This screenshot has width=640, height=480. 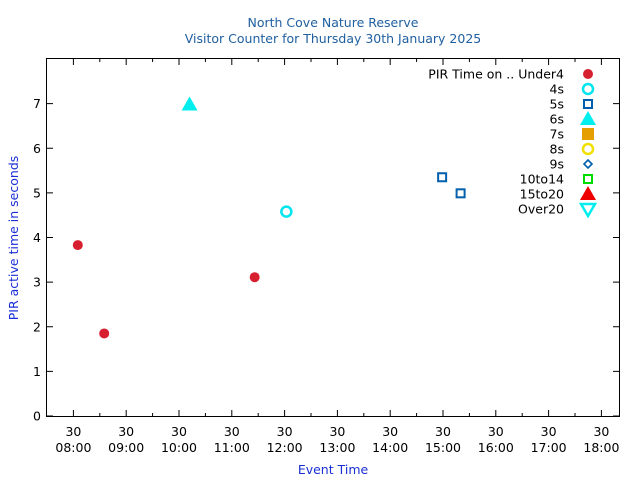 I want to click on data-point-4s, so click(x=286, y=211).